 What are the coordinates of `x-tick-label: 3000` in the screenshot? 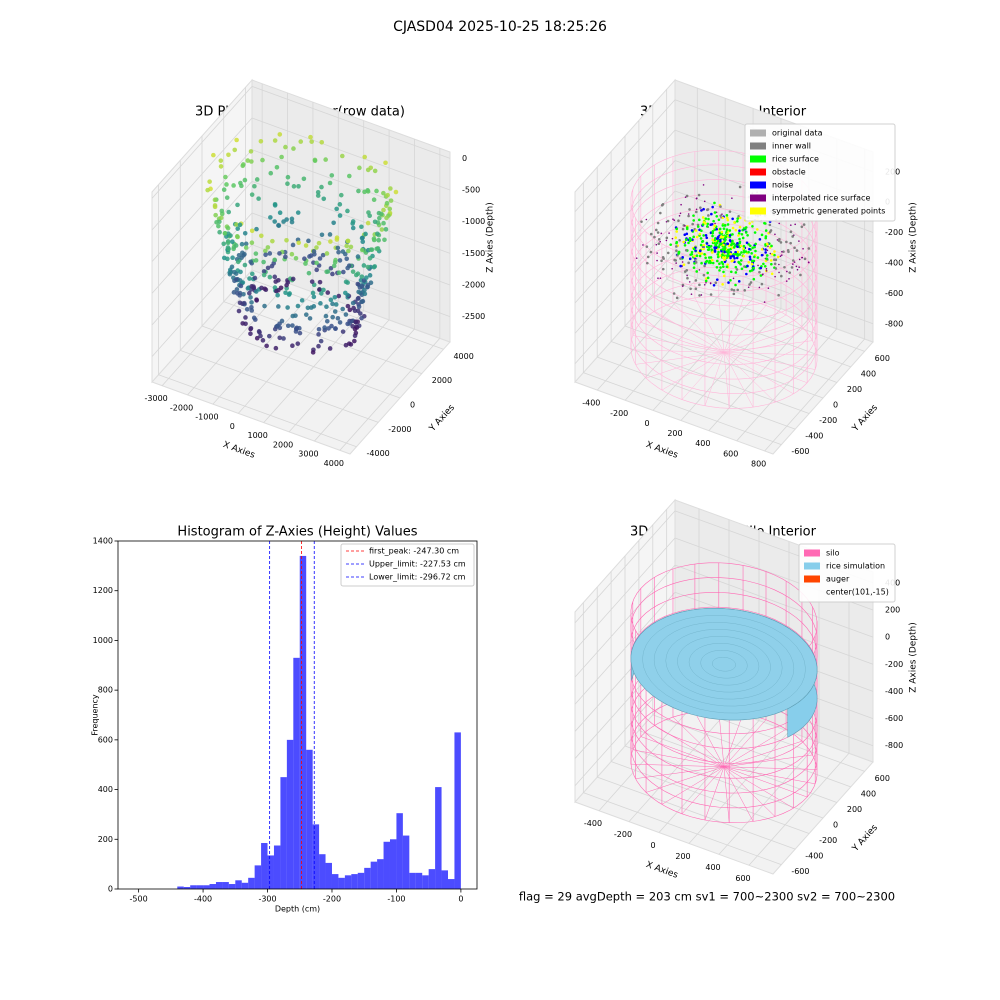 It's located at (308, 454).